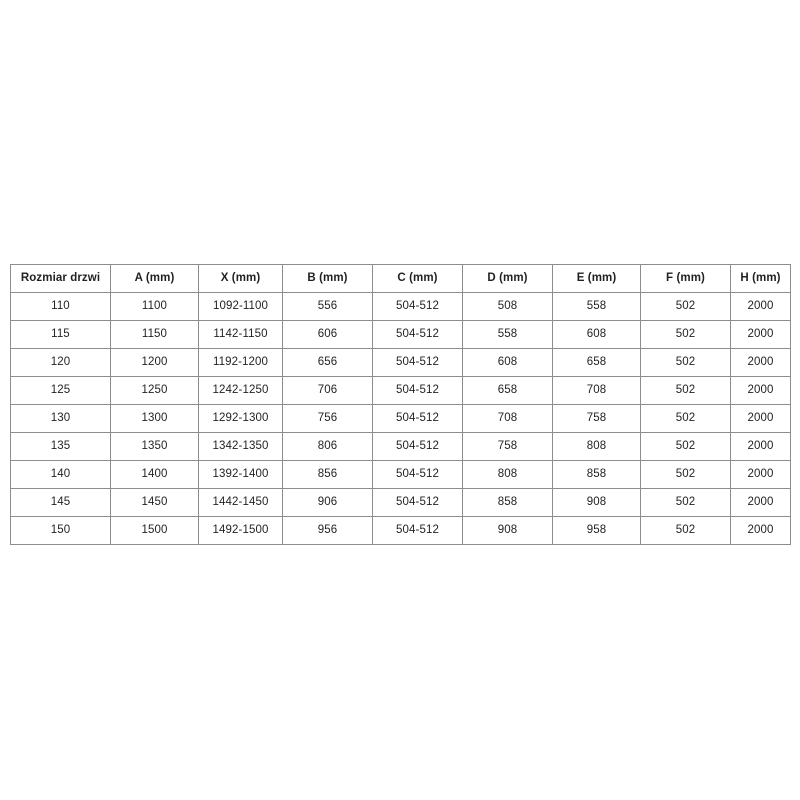 Image resolution: width=800 pixels, height=800 pixels. I want to click on table-row: 120 1200 1192-1200 656 504-512 608 658 502 2000, so click(400, 362).